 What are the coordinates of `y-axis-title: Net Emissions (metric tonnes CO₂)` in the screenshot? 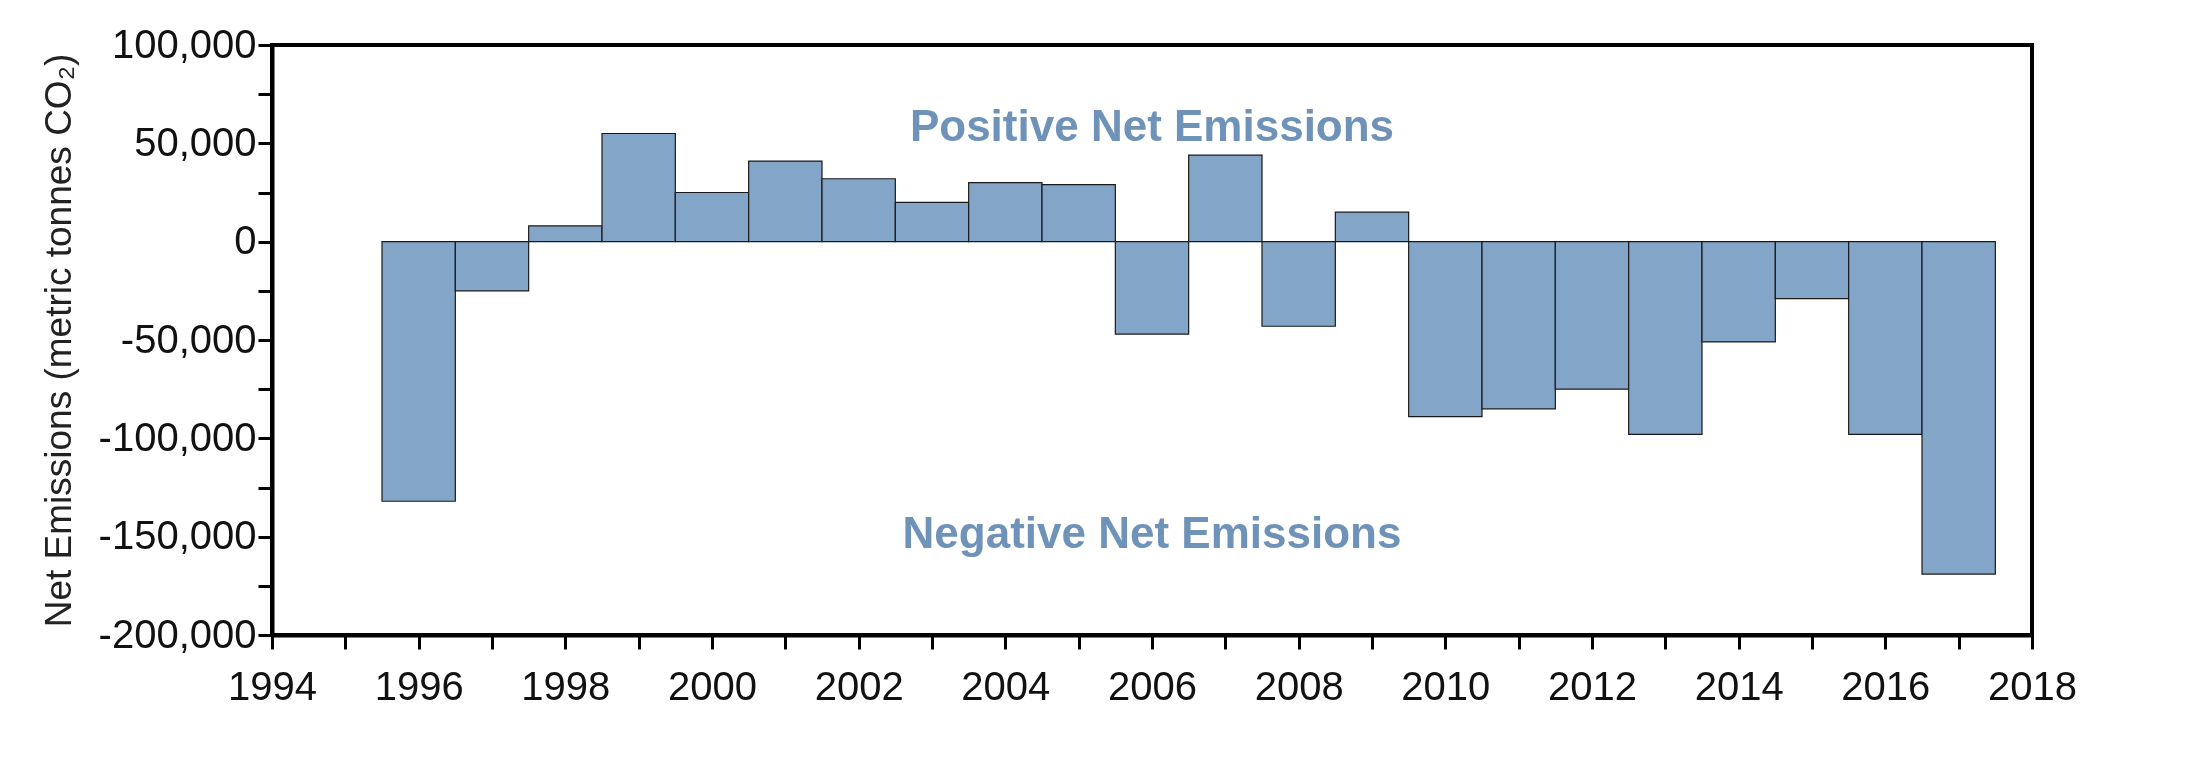 It's located at (58, 340).